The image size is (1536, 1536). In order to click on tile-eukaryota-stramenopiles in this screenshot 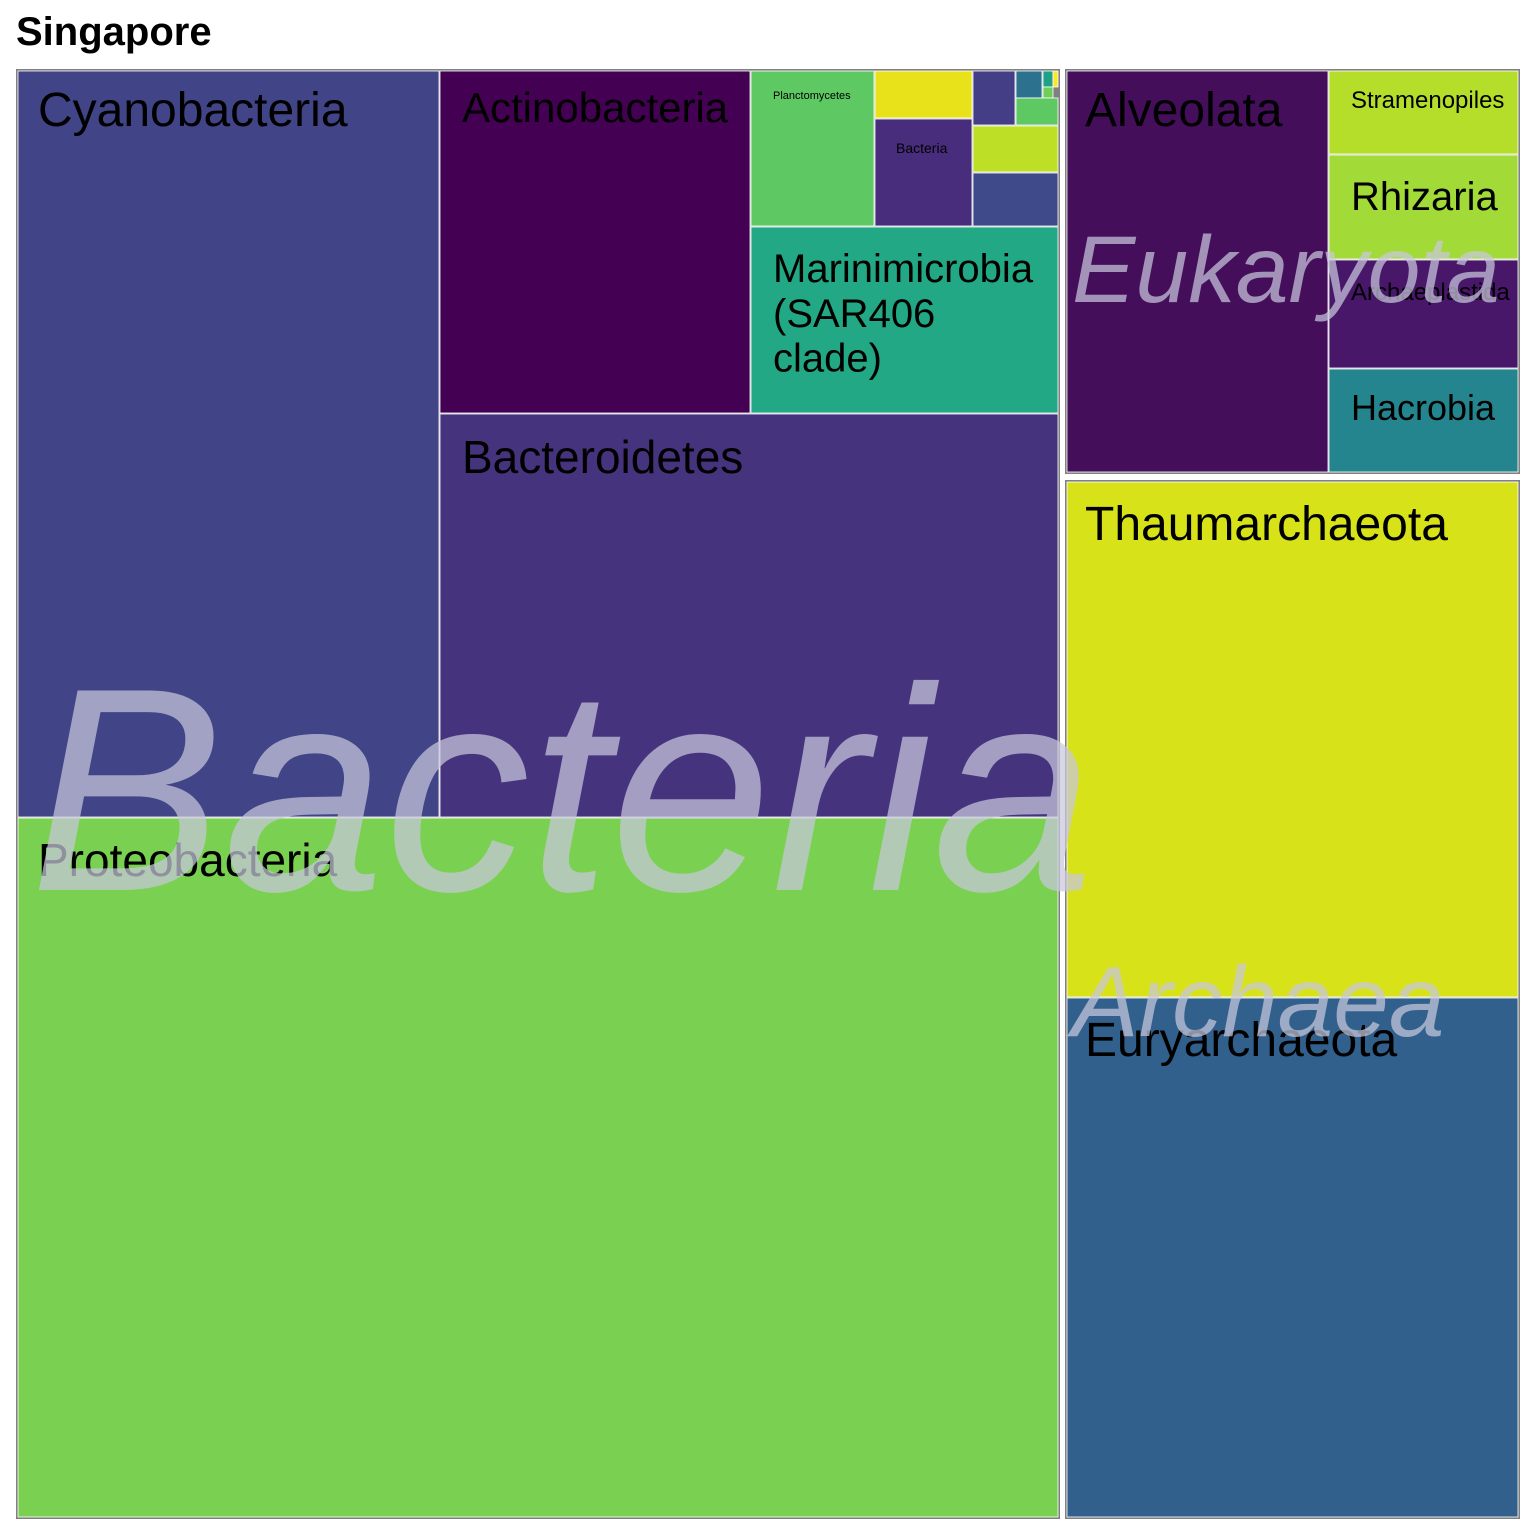, I will do `click(1423, 112)`.